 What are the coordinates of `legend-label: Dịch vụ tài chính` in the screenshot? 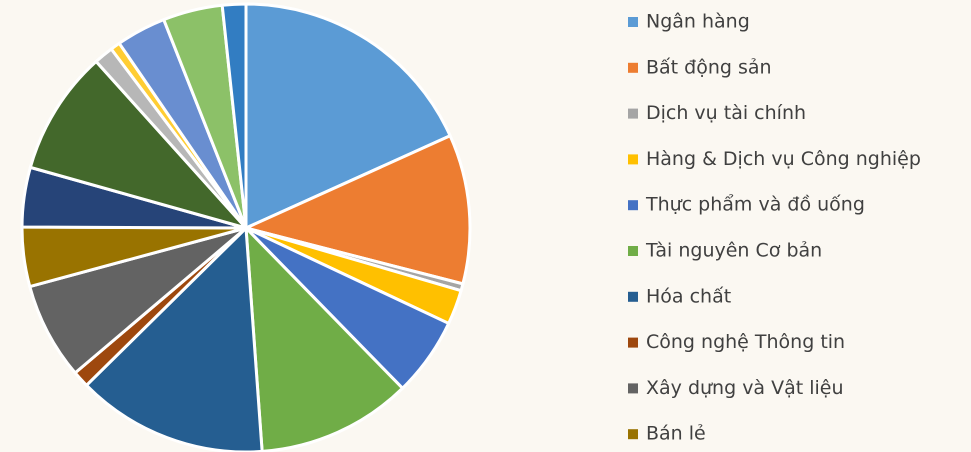 It's located at (726, 113).